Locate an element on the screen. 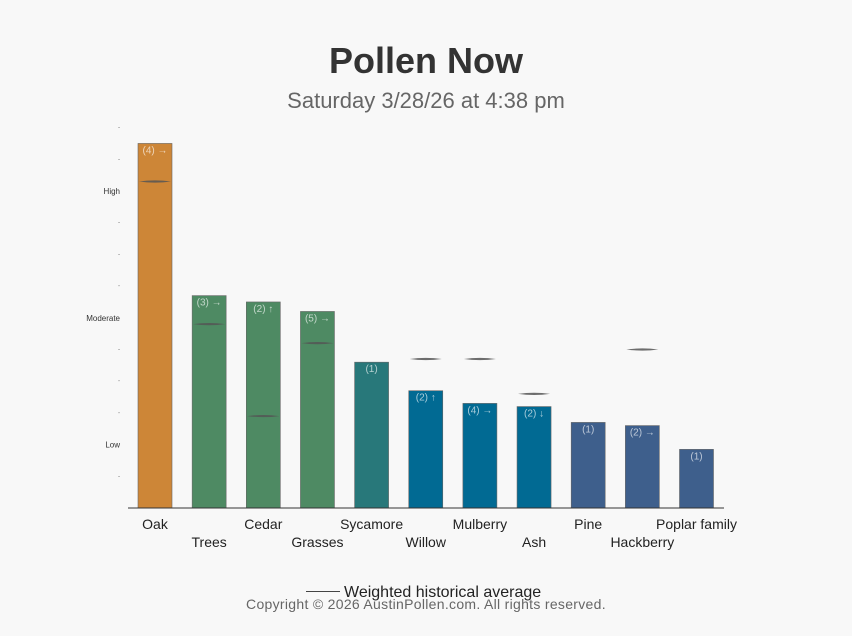  bar-label-oak: (4) → is located at coordinates (155, 150).